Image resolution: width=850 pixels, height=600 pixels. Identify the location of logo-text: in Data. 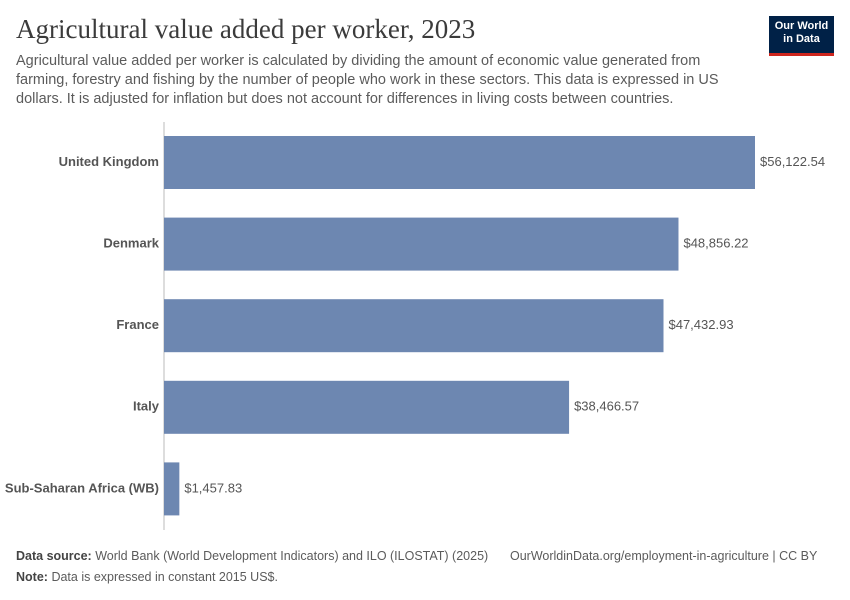
(801, 38).